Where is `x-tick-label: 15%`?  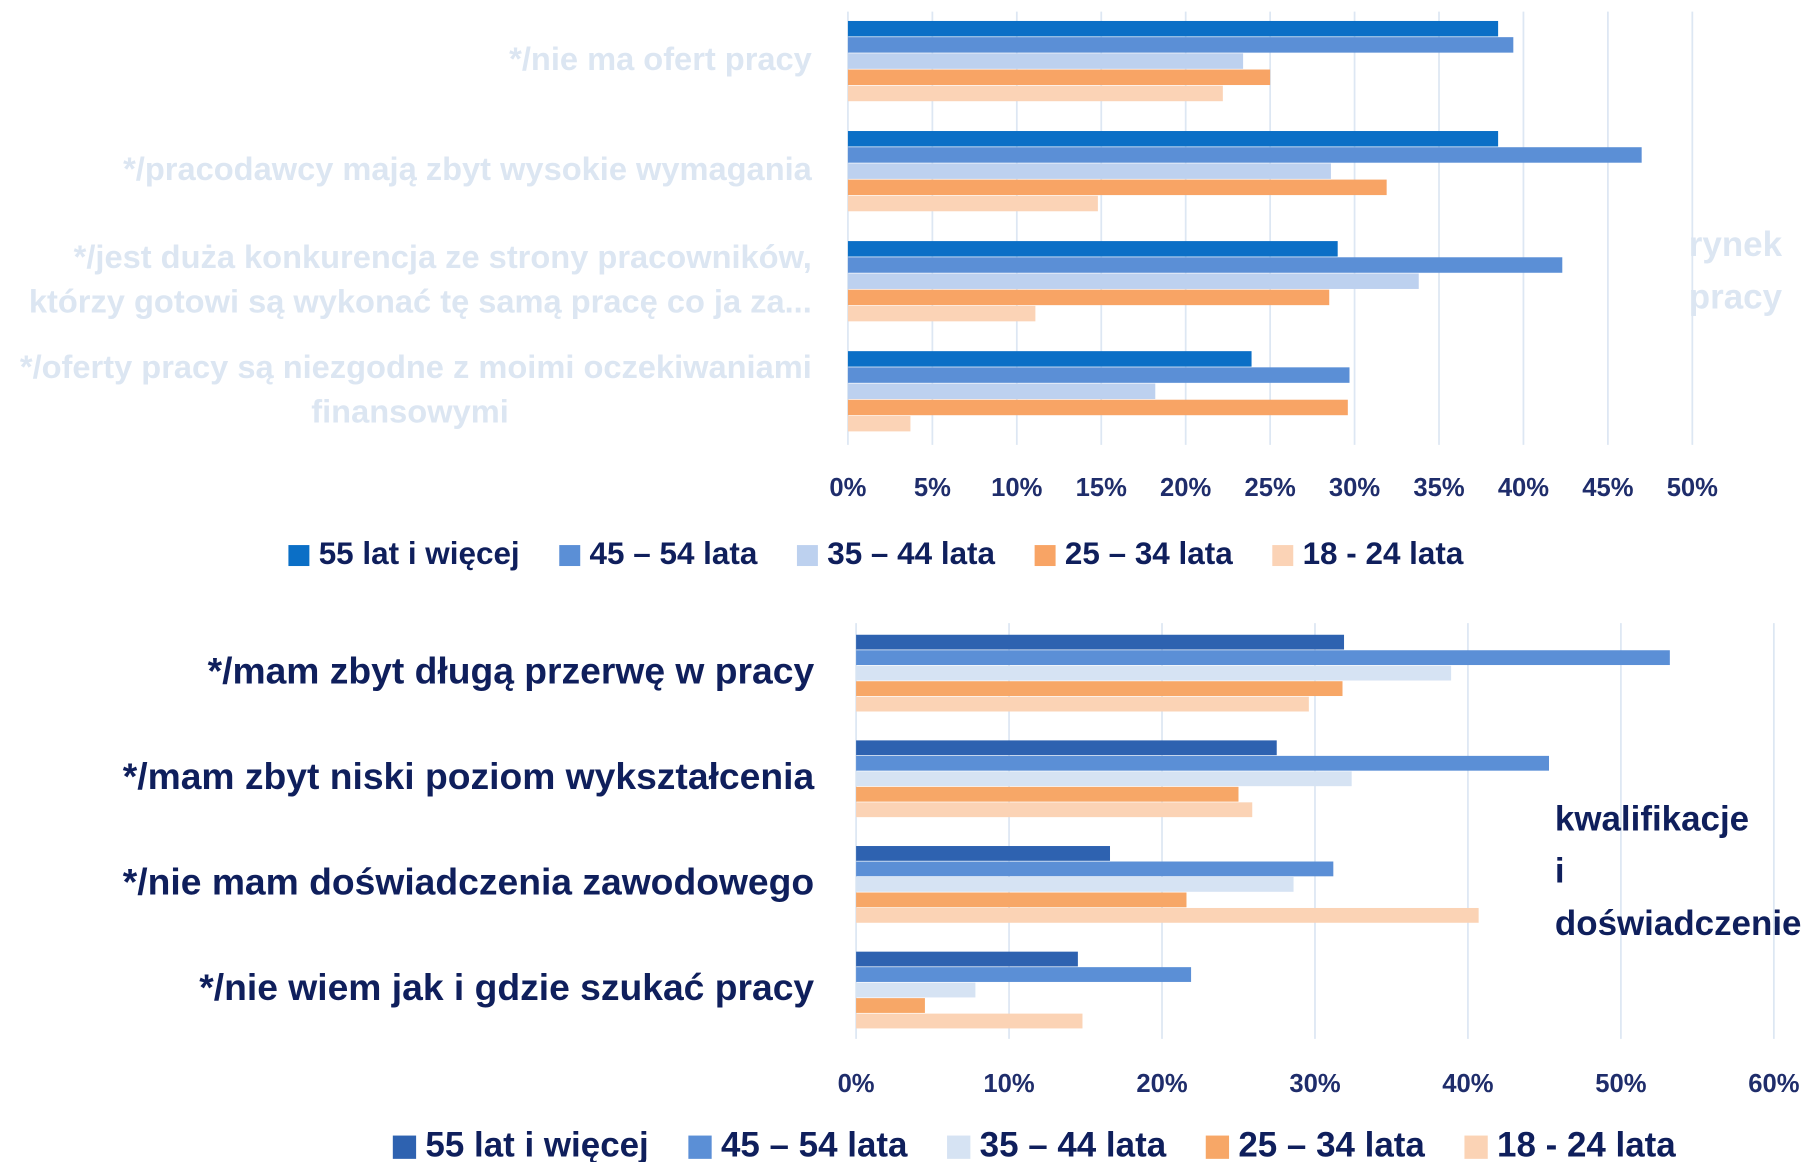
x-tick-label: 15% is located at coordinates (1101, 488).